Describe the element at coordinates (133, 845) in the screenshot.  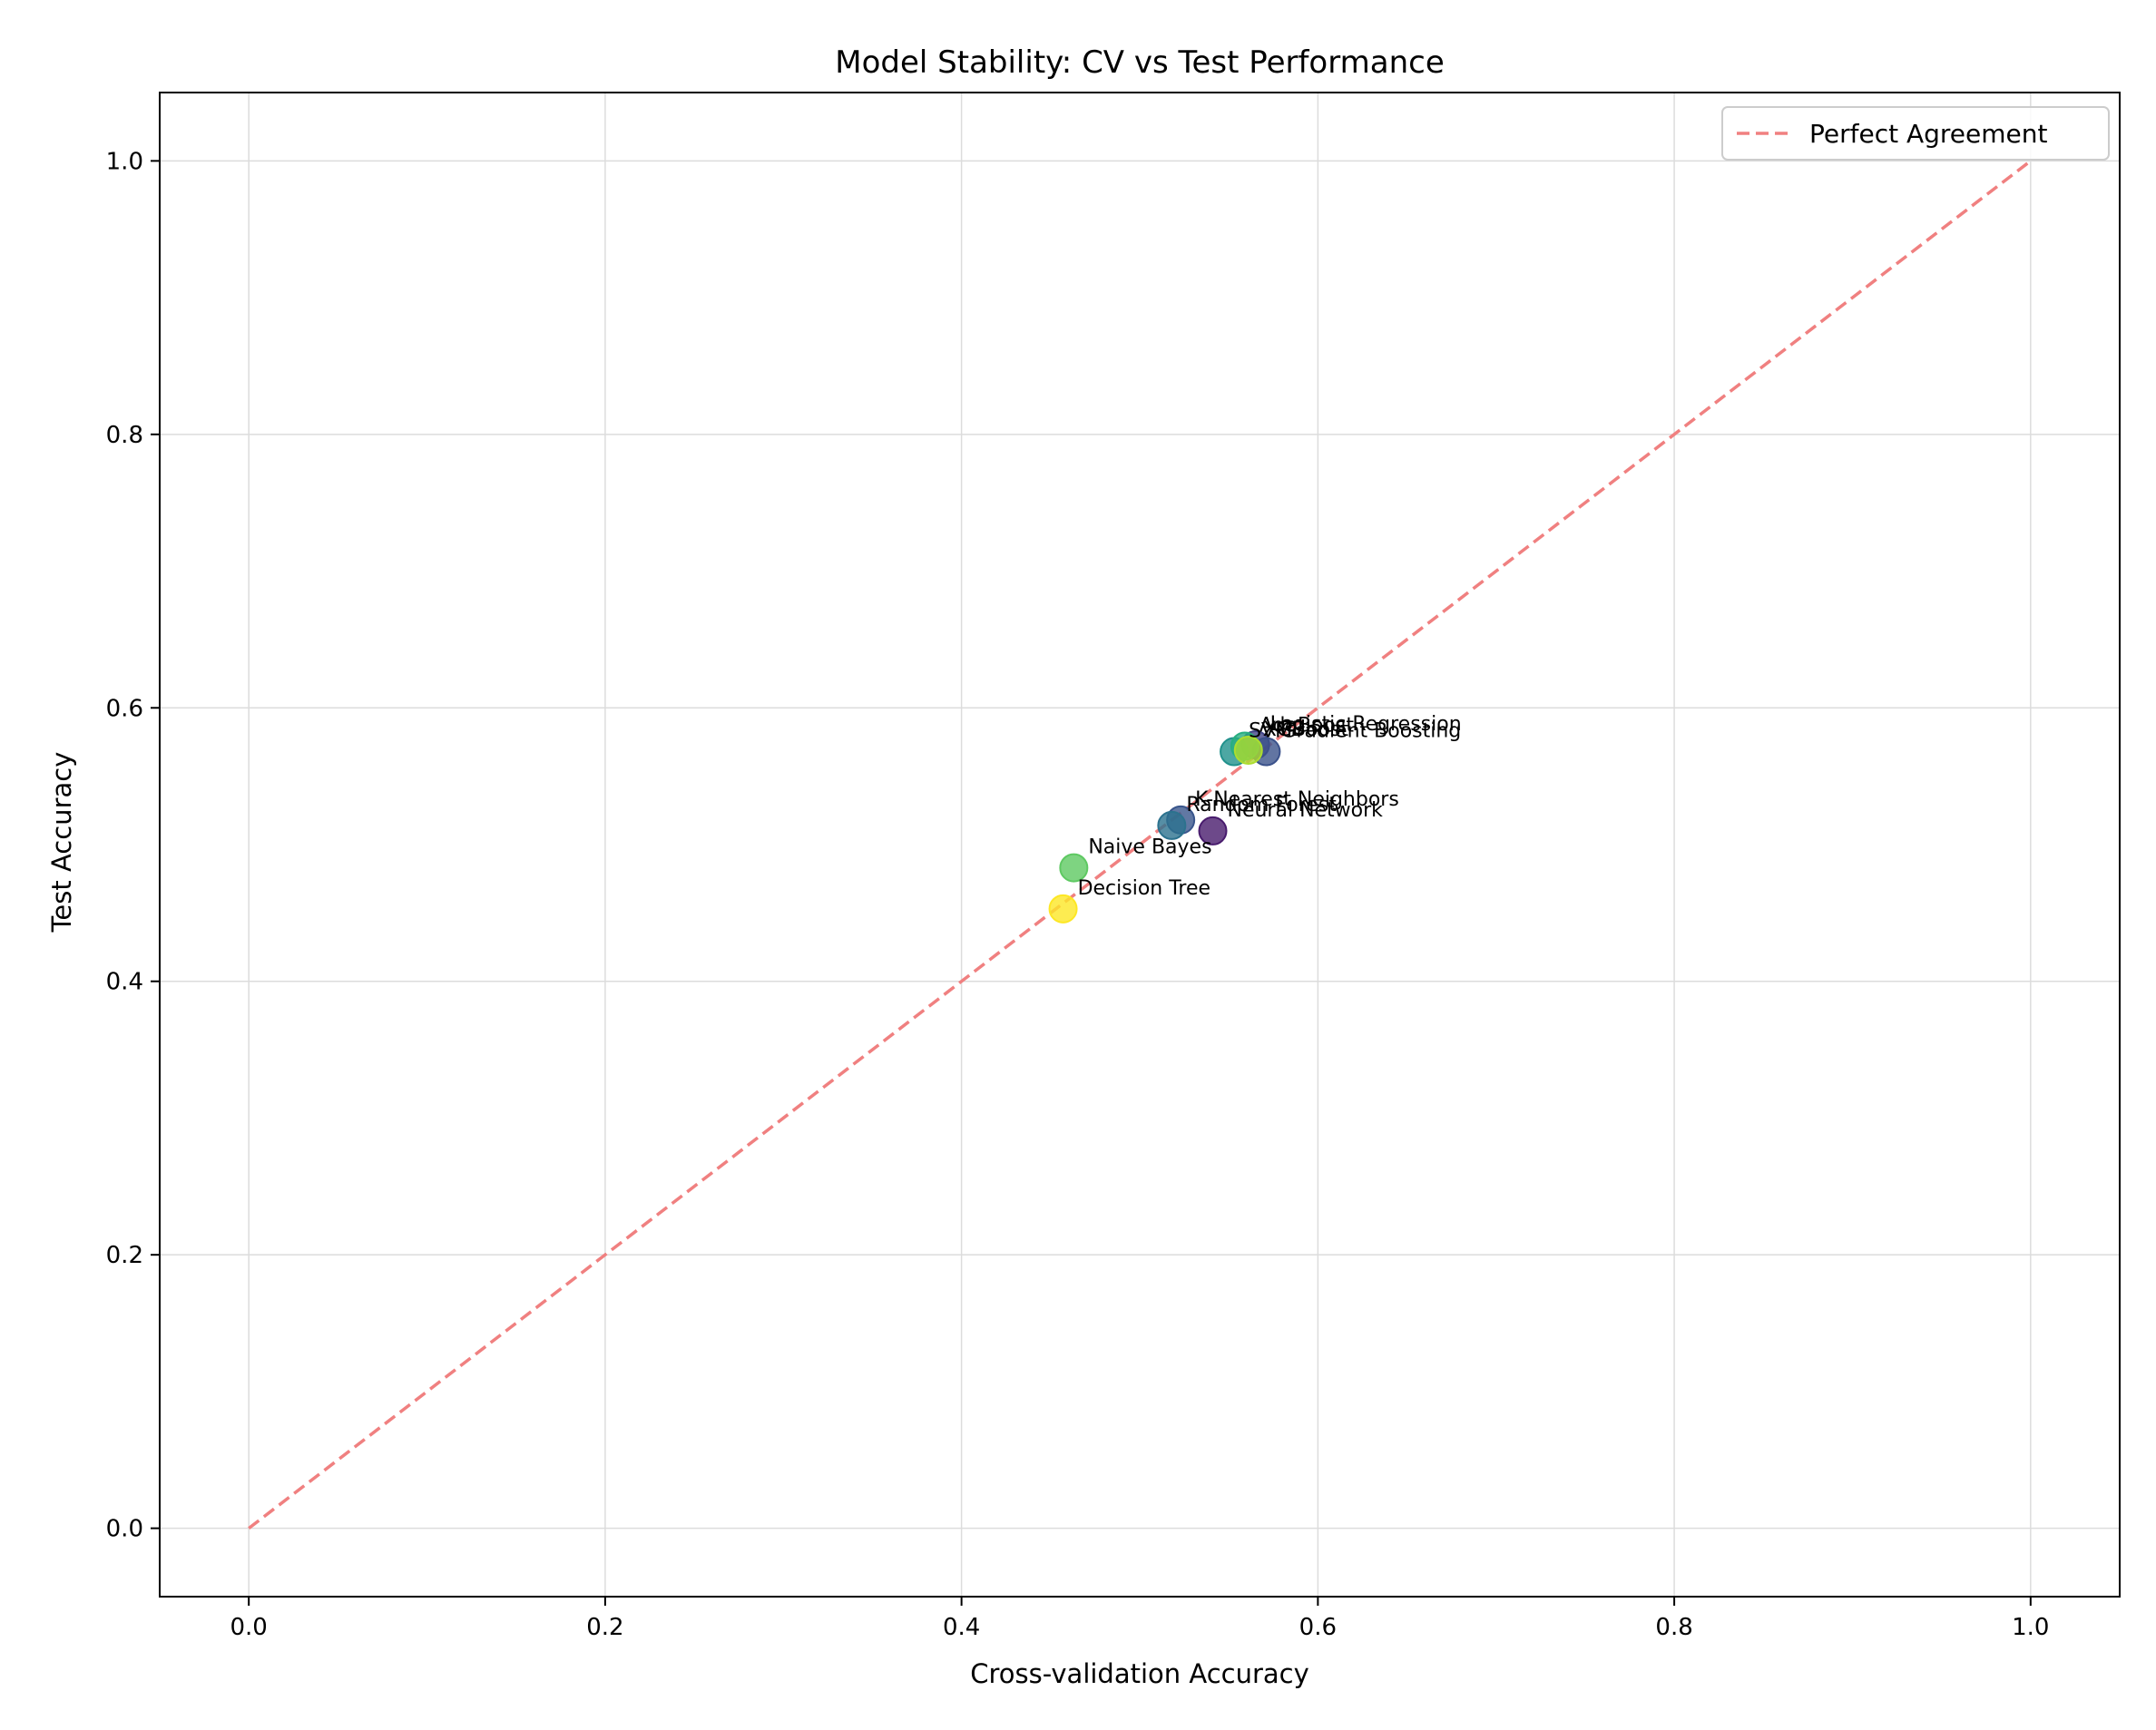
I see `y-axis-ticks: 0.0 0.2 0.4 0.6 0.8 1.0` at that location.